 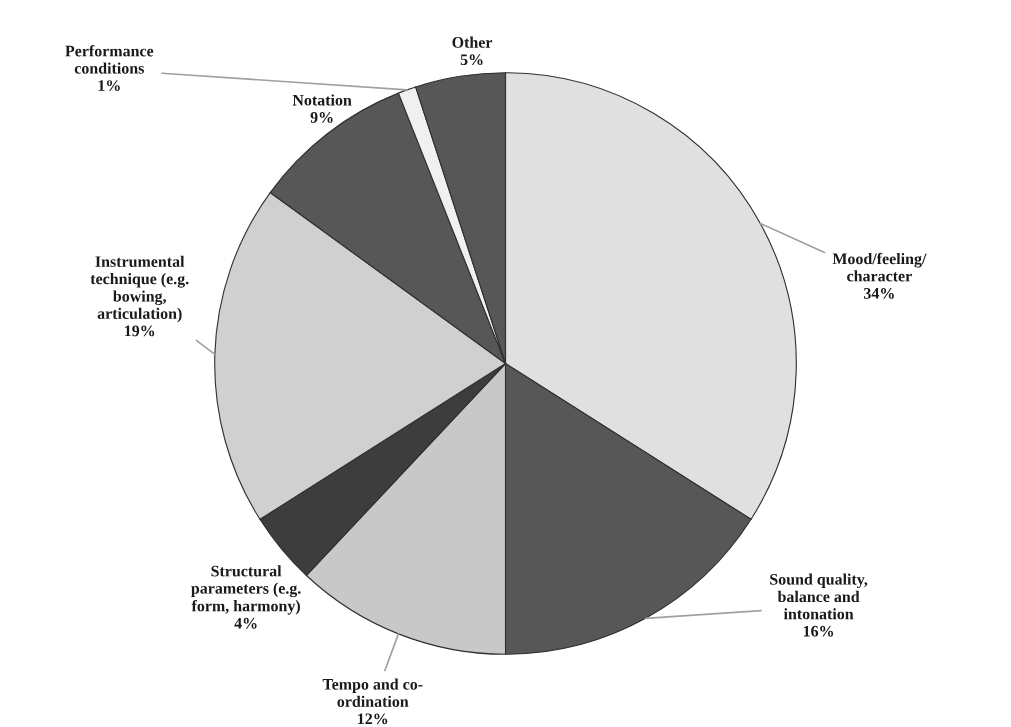 I want to click on data-label: 34%, so click(x=879, y=293).